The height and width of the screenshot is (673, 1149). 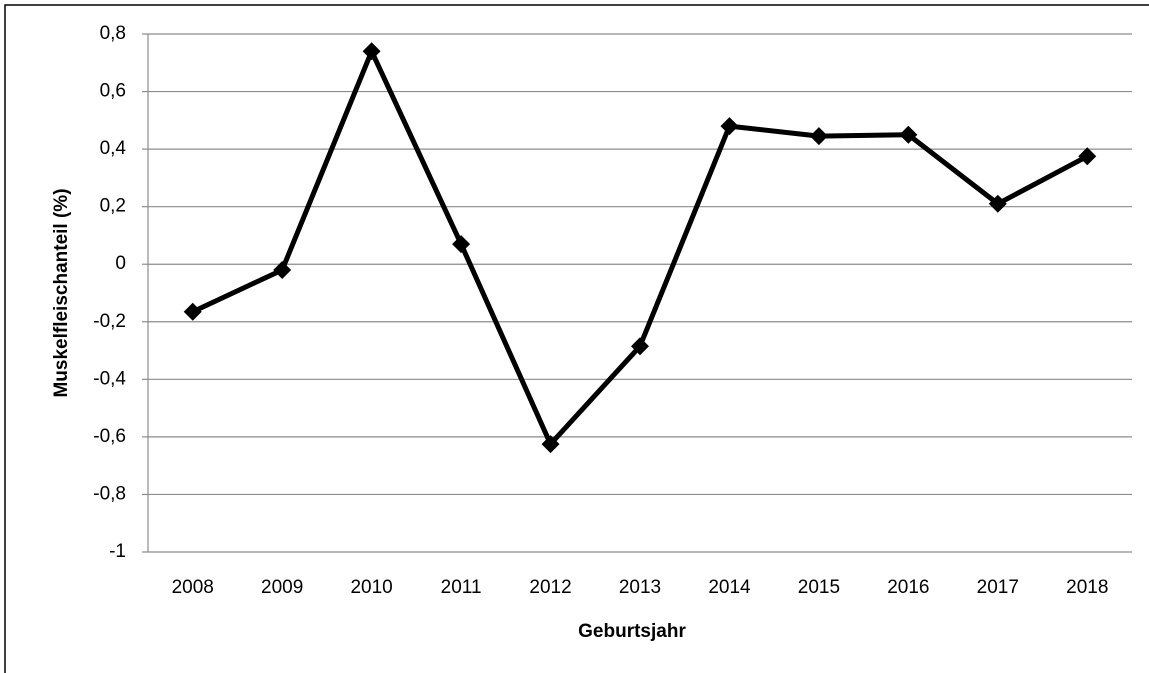 What do you see at coordinates (550, 587) in the screenshot?
I see `x-tick-label: 2012` at bounding box center [550, 587].